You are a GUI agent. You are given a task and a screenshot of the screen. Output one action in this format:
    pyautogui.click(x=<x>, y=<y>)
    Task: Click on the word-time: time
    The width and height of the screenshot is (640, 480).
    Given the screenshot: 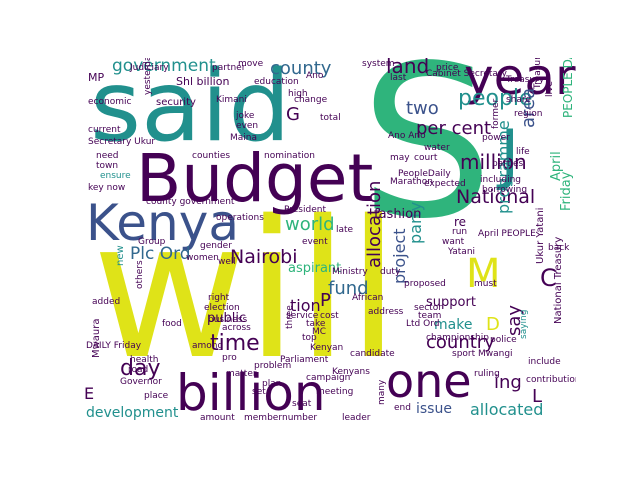 What is the action you would take?
    pyautogui.click(x=235, y=343)
    